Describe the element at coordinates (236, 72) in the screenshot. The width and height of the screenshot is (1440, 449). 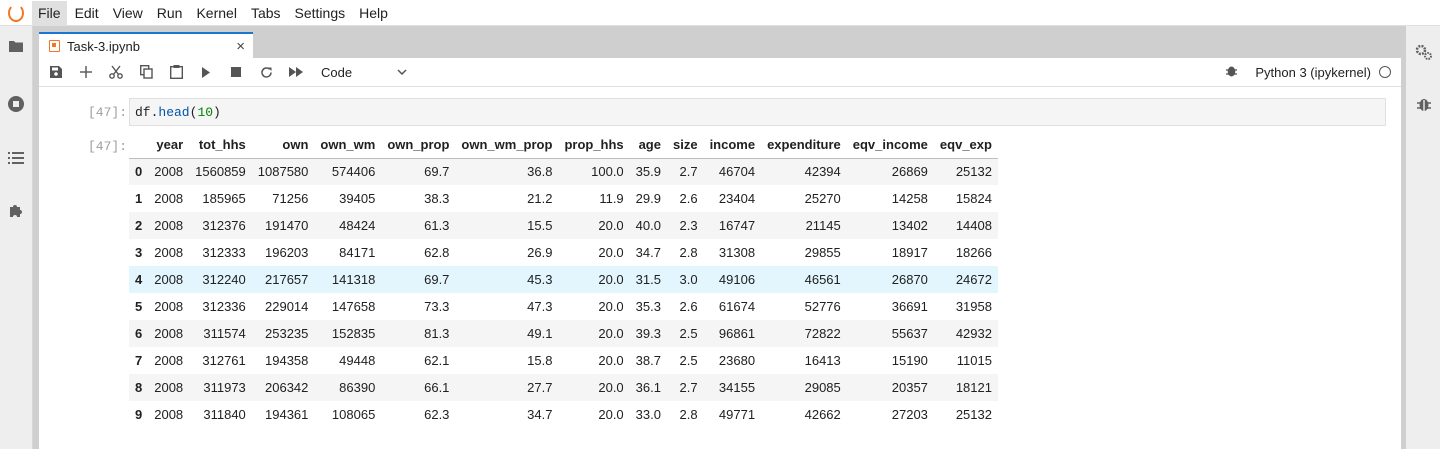
I see `stop-icon` at that location.